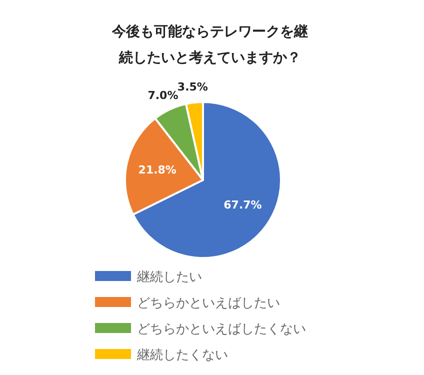  Describe the element at coordinates (192, 87) in the screenshot. I see `data-label: 3.5%` at that location.